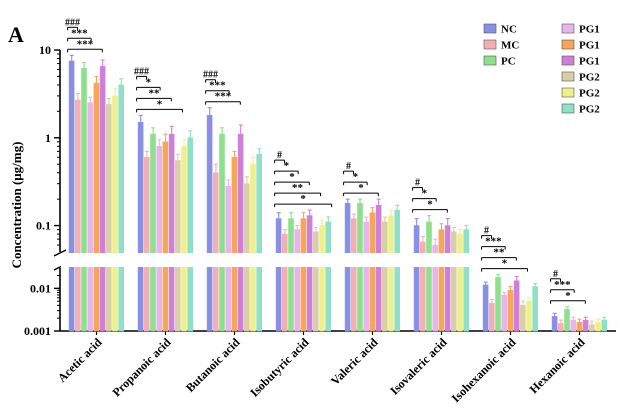 The image size is (626, 420). I want to click on category-label: Acetic acid, so click(80, 360).